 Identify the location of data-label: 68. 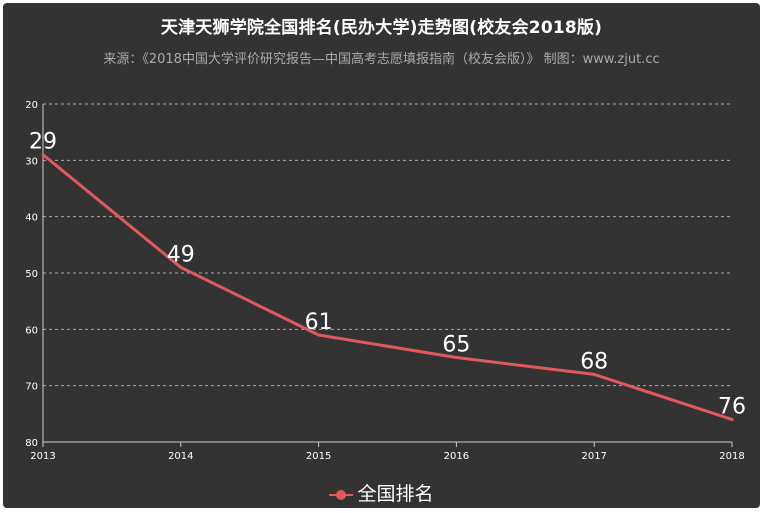
(594, 361).